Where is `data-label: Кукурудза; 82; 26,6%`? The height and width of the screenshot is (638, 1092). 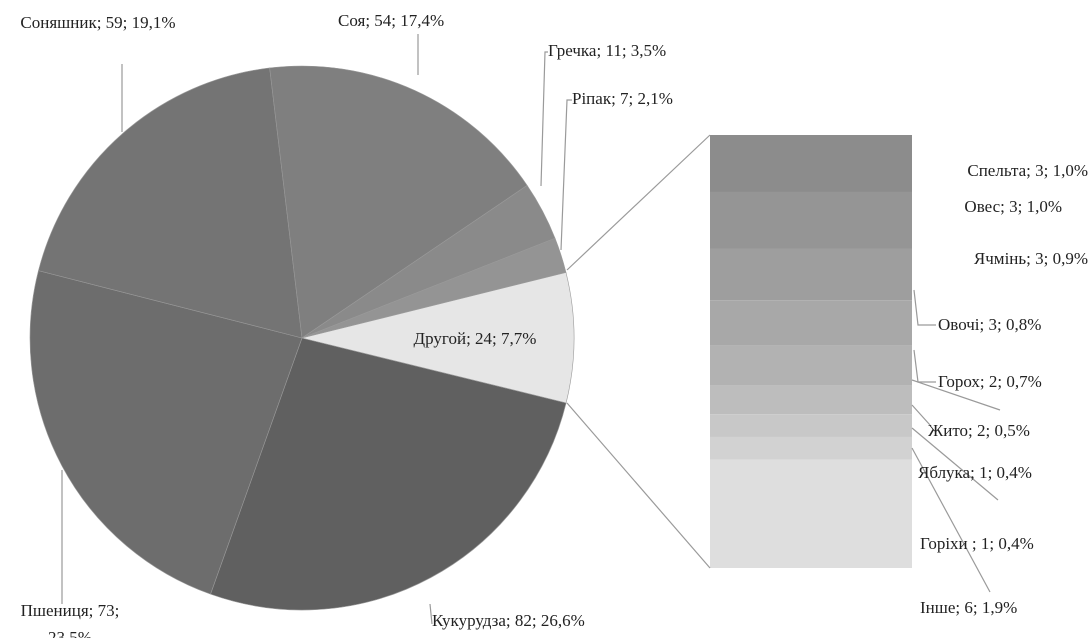 data-label: Кукурудза; 82; 26,6% is located at coordinates (508, 620).